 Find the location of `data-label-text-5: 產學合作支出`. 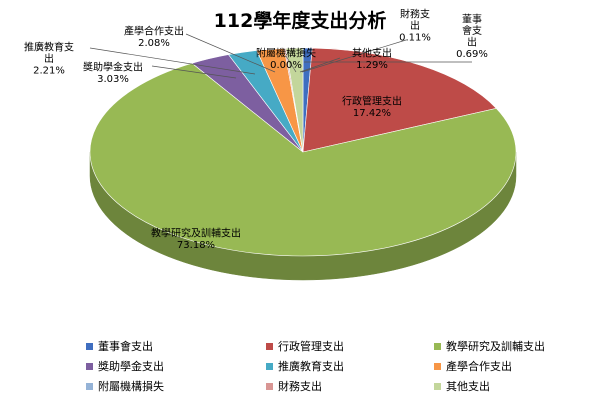

data-label-text-5: 產學合作支出 is located at coordinates (154, 30).